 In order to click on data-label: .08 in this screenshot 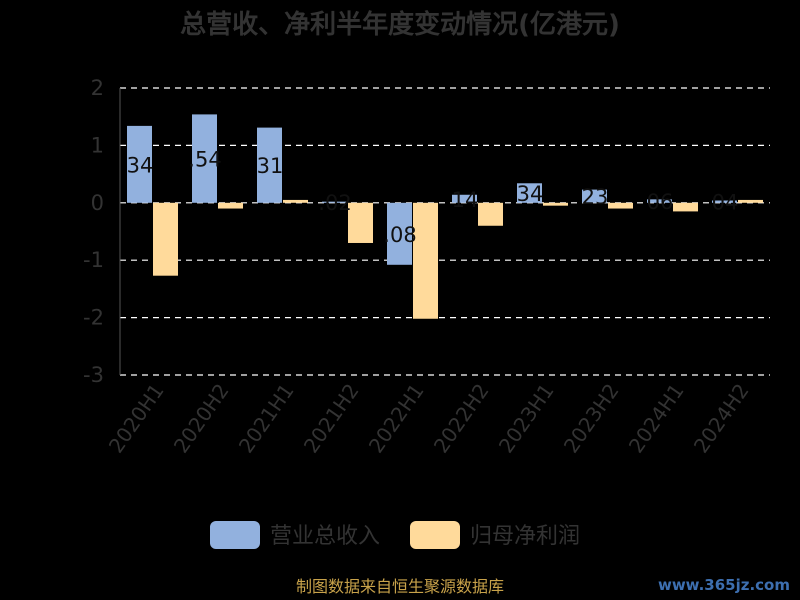, I will do `click(399, 235)`.